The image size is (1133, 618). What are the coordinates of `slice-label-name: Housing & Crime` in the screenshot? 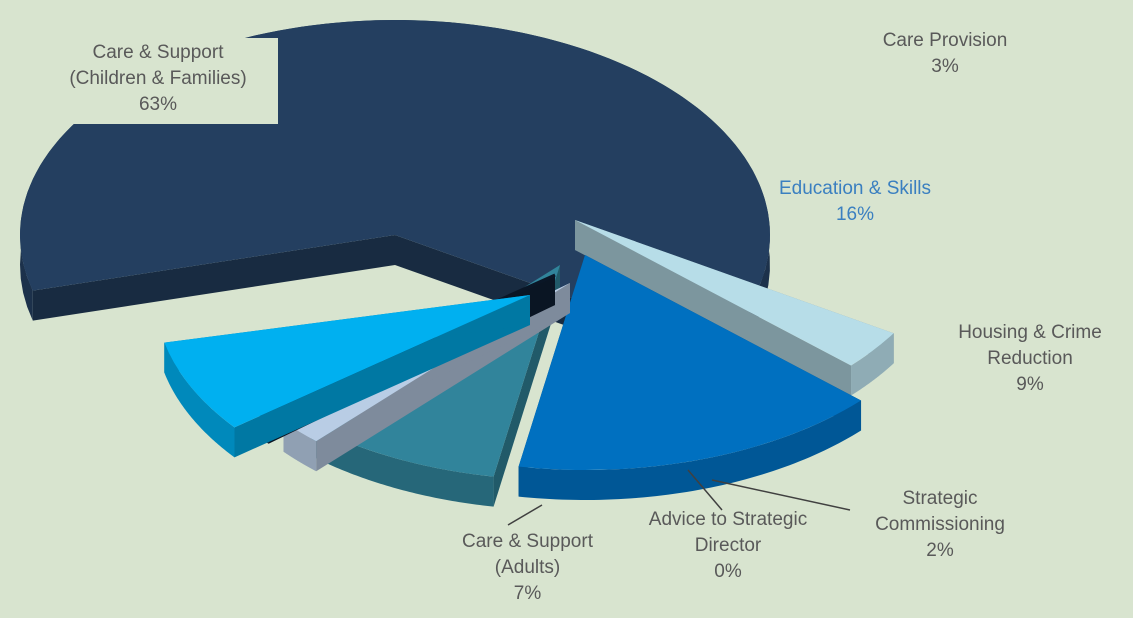 It's located at (1030, 332).